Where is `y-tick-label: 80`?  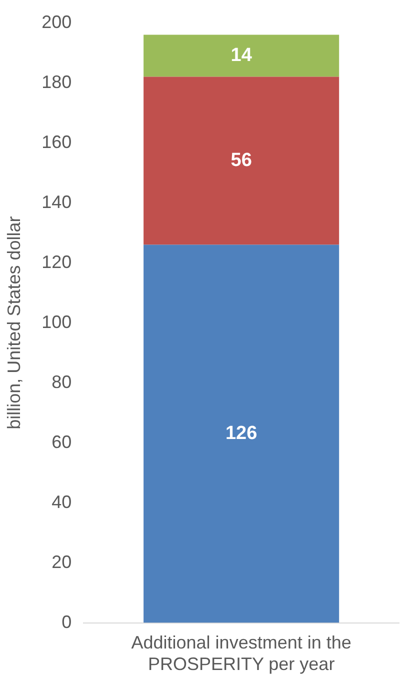 y-tick-label: 80 is located at coordinates (62, 382).